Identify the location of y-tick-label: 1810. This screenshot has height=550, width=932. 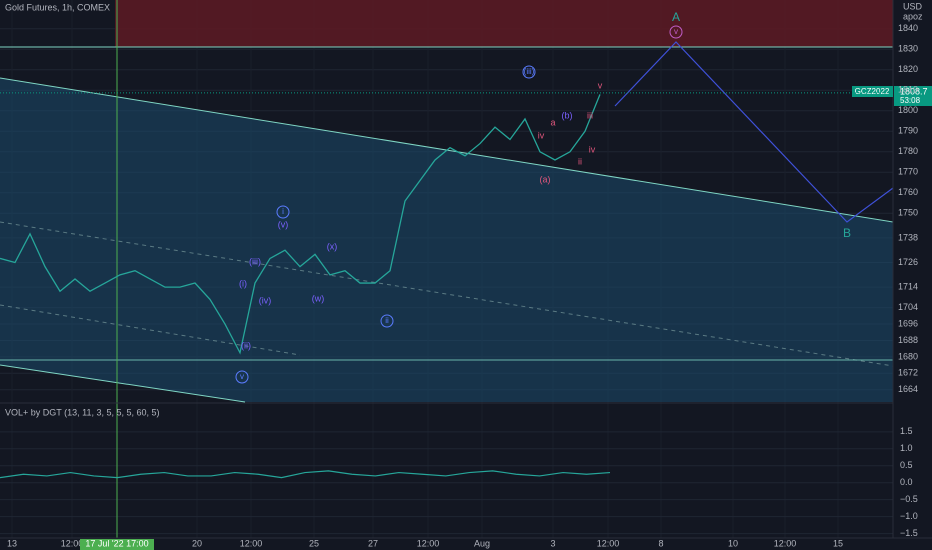
(908, 90).